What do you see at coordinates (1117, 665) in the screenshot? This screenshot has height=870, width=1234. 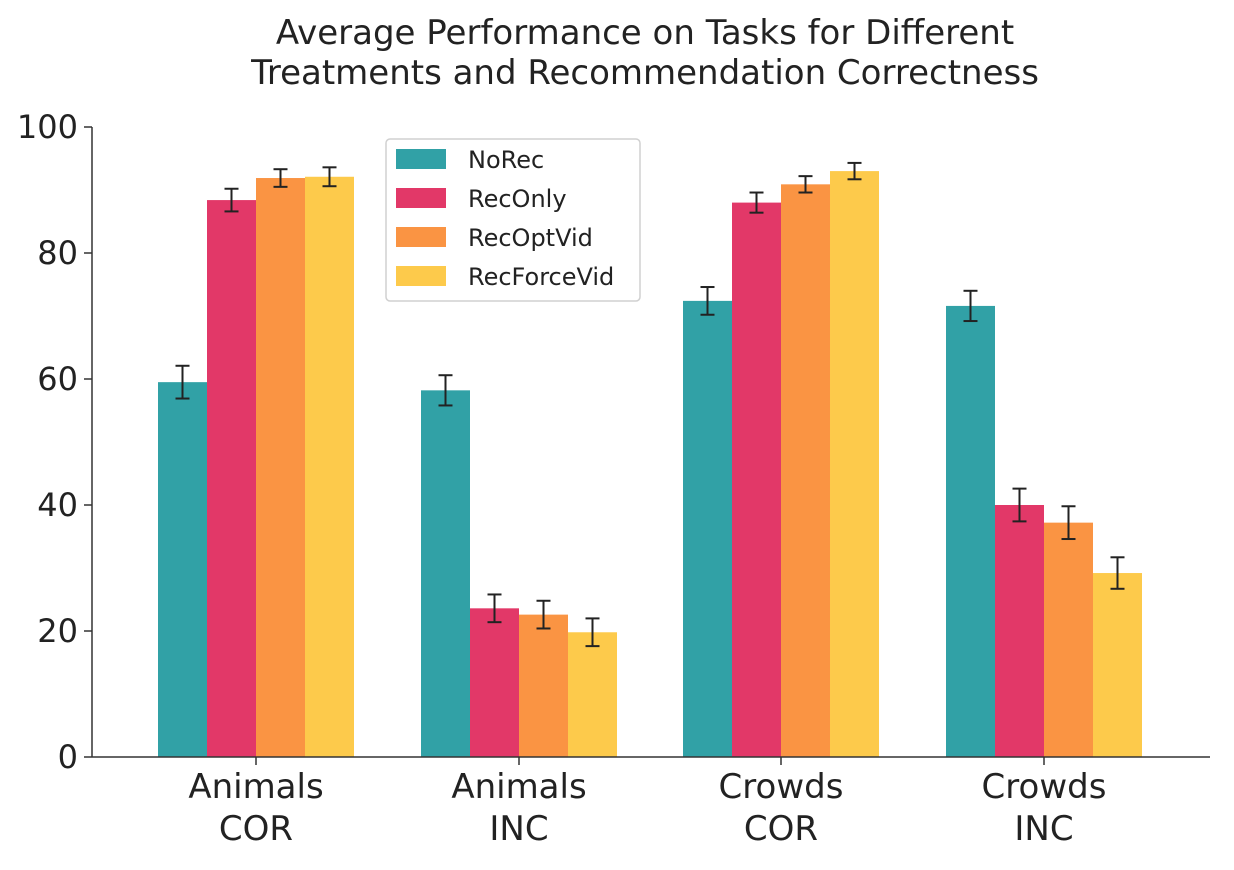 I see `bar-recforcevid-crowds-inc` at bounding box center [1117, 665].